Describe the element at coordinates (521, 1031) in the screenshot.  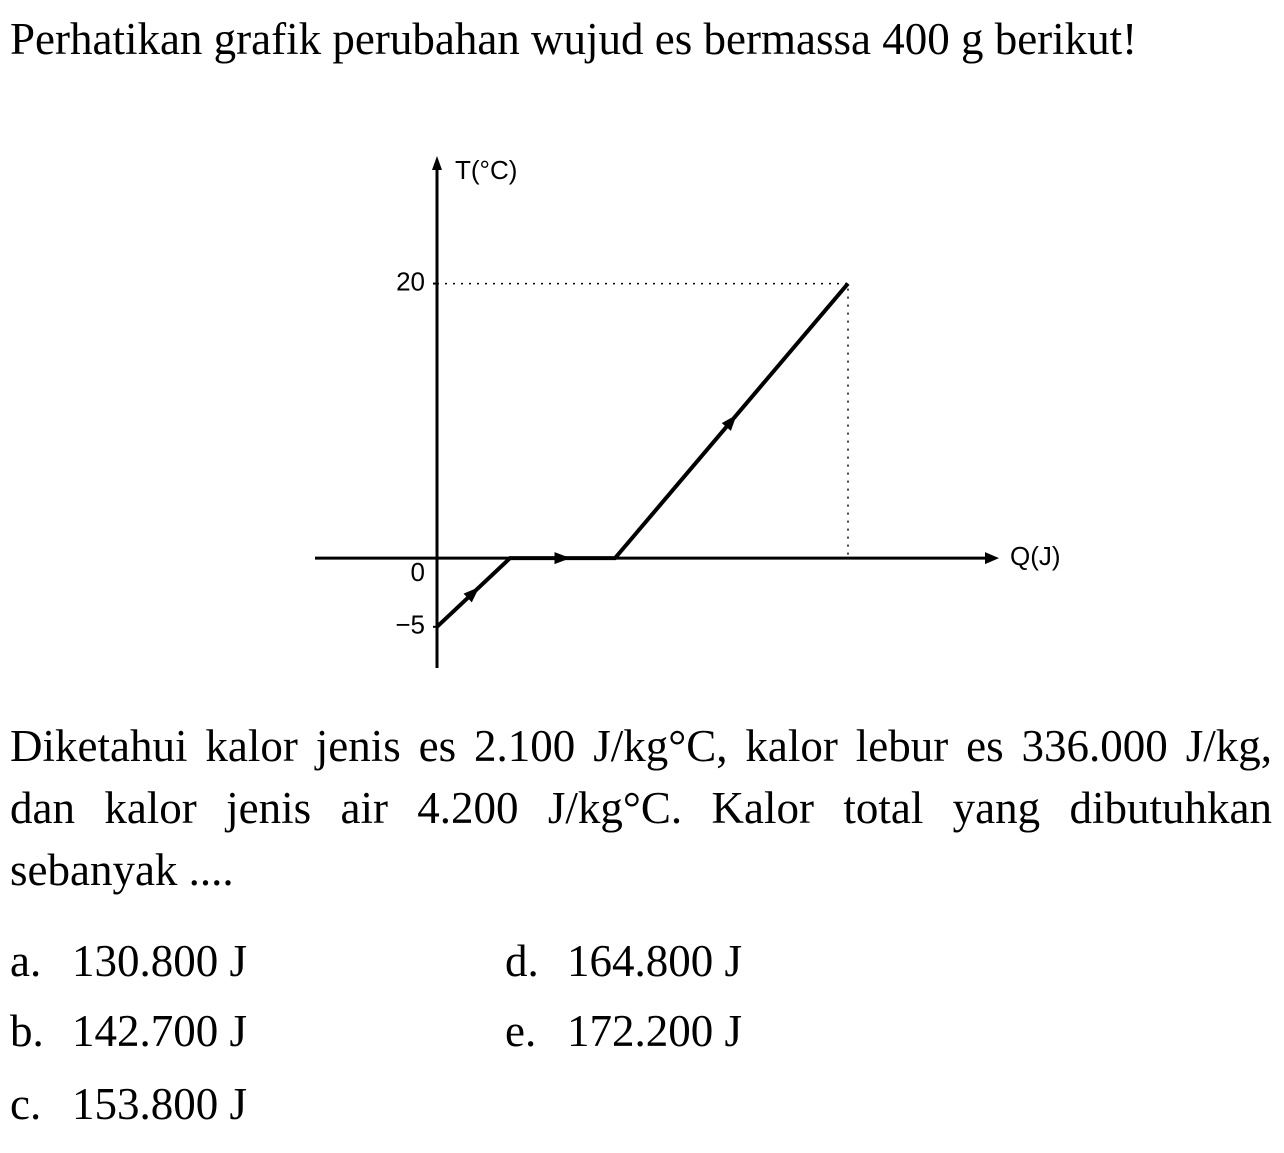
I see `option-letter: e.` at that location.